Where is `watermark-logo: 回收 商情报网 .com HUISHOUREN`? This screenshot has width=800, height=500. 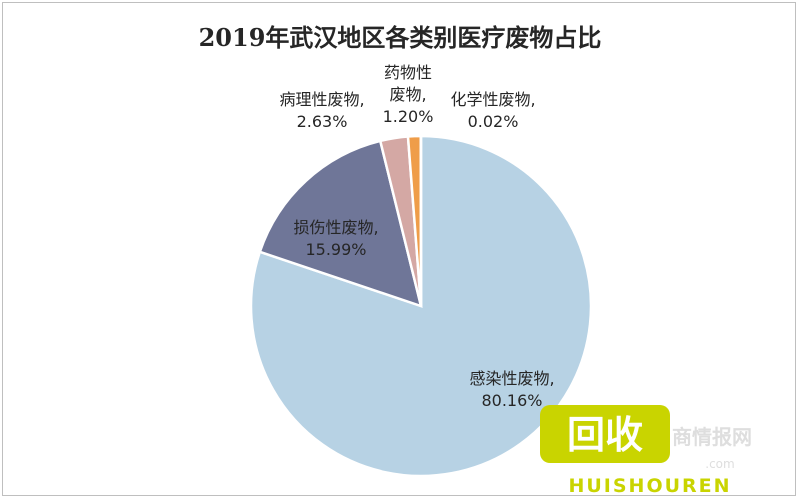 watermark-logo: 回收 商情报网 .com HUISHOUREN is located at coordinates (646, 451).